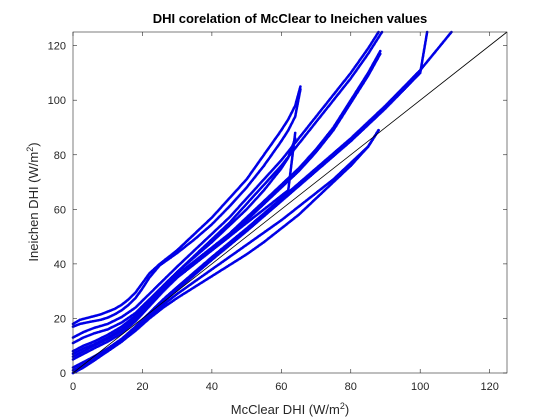 This screenshot has height=420, width=560. What do you see at coordinates (281, 387) in the screenshot?
I see `x-tick-label: 60` at bounding box center [281, 387].